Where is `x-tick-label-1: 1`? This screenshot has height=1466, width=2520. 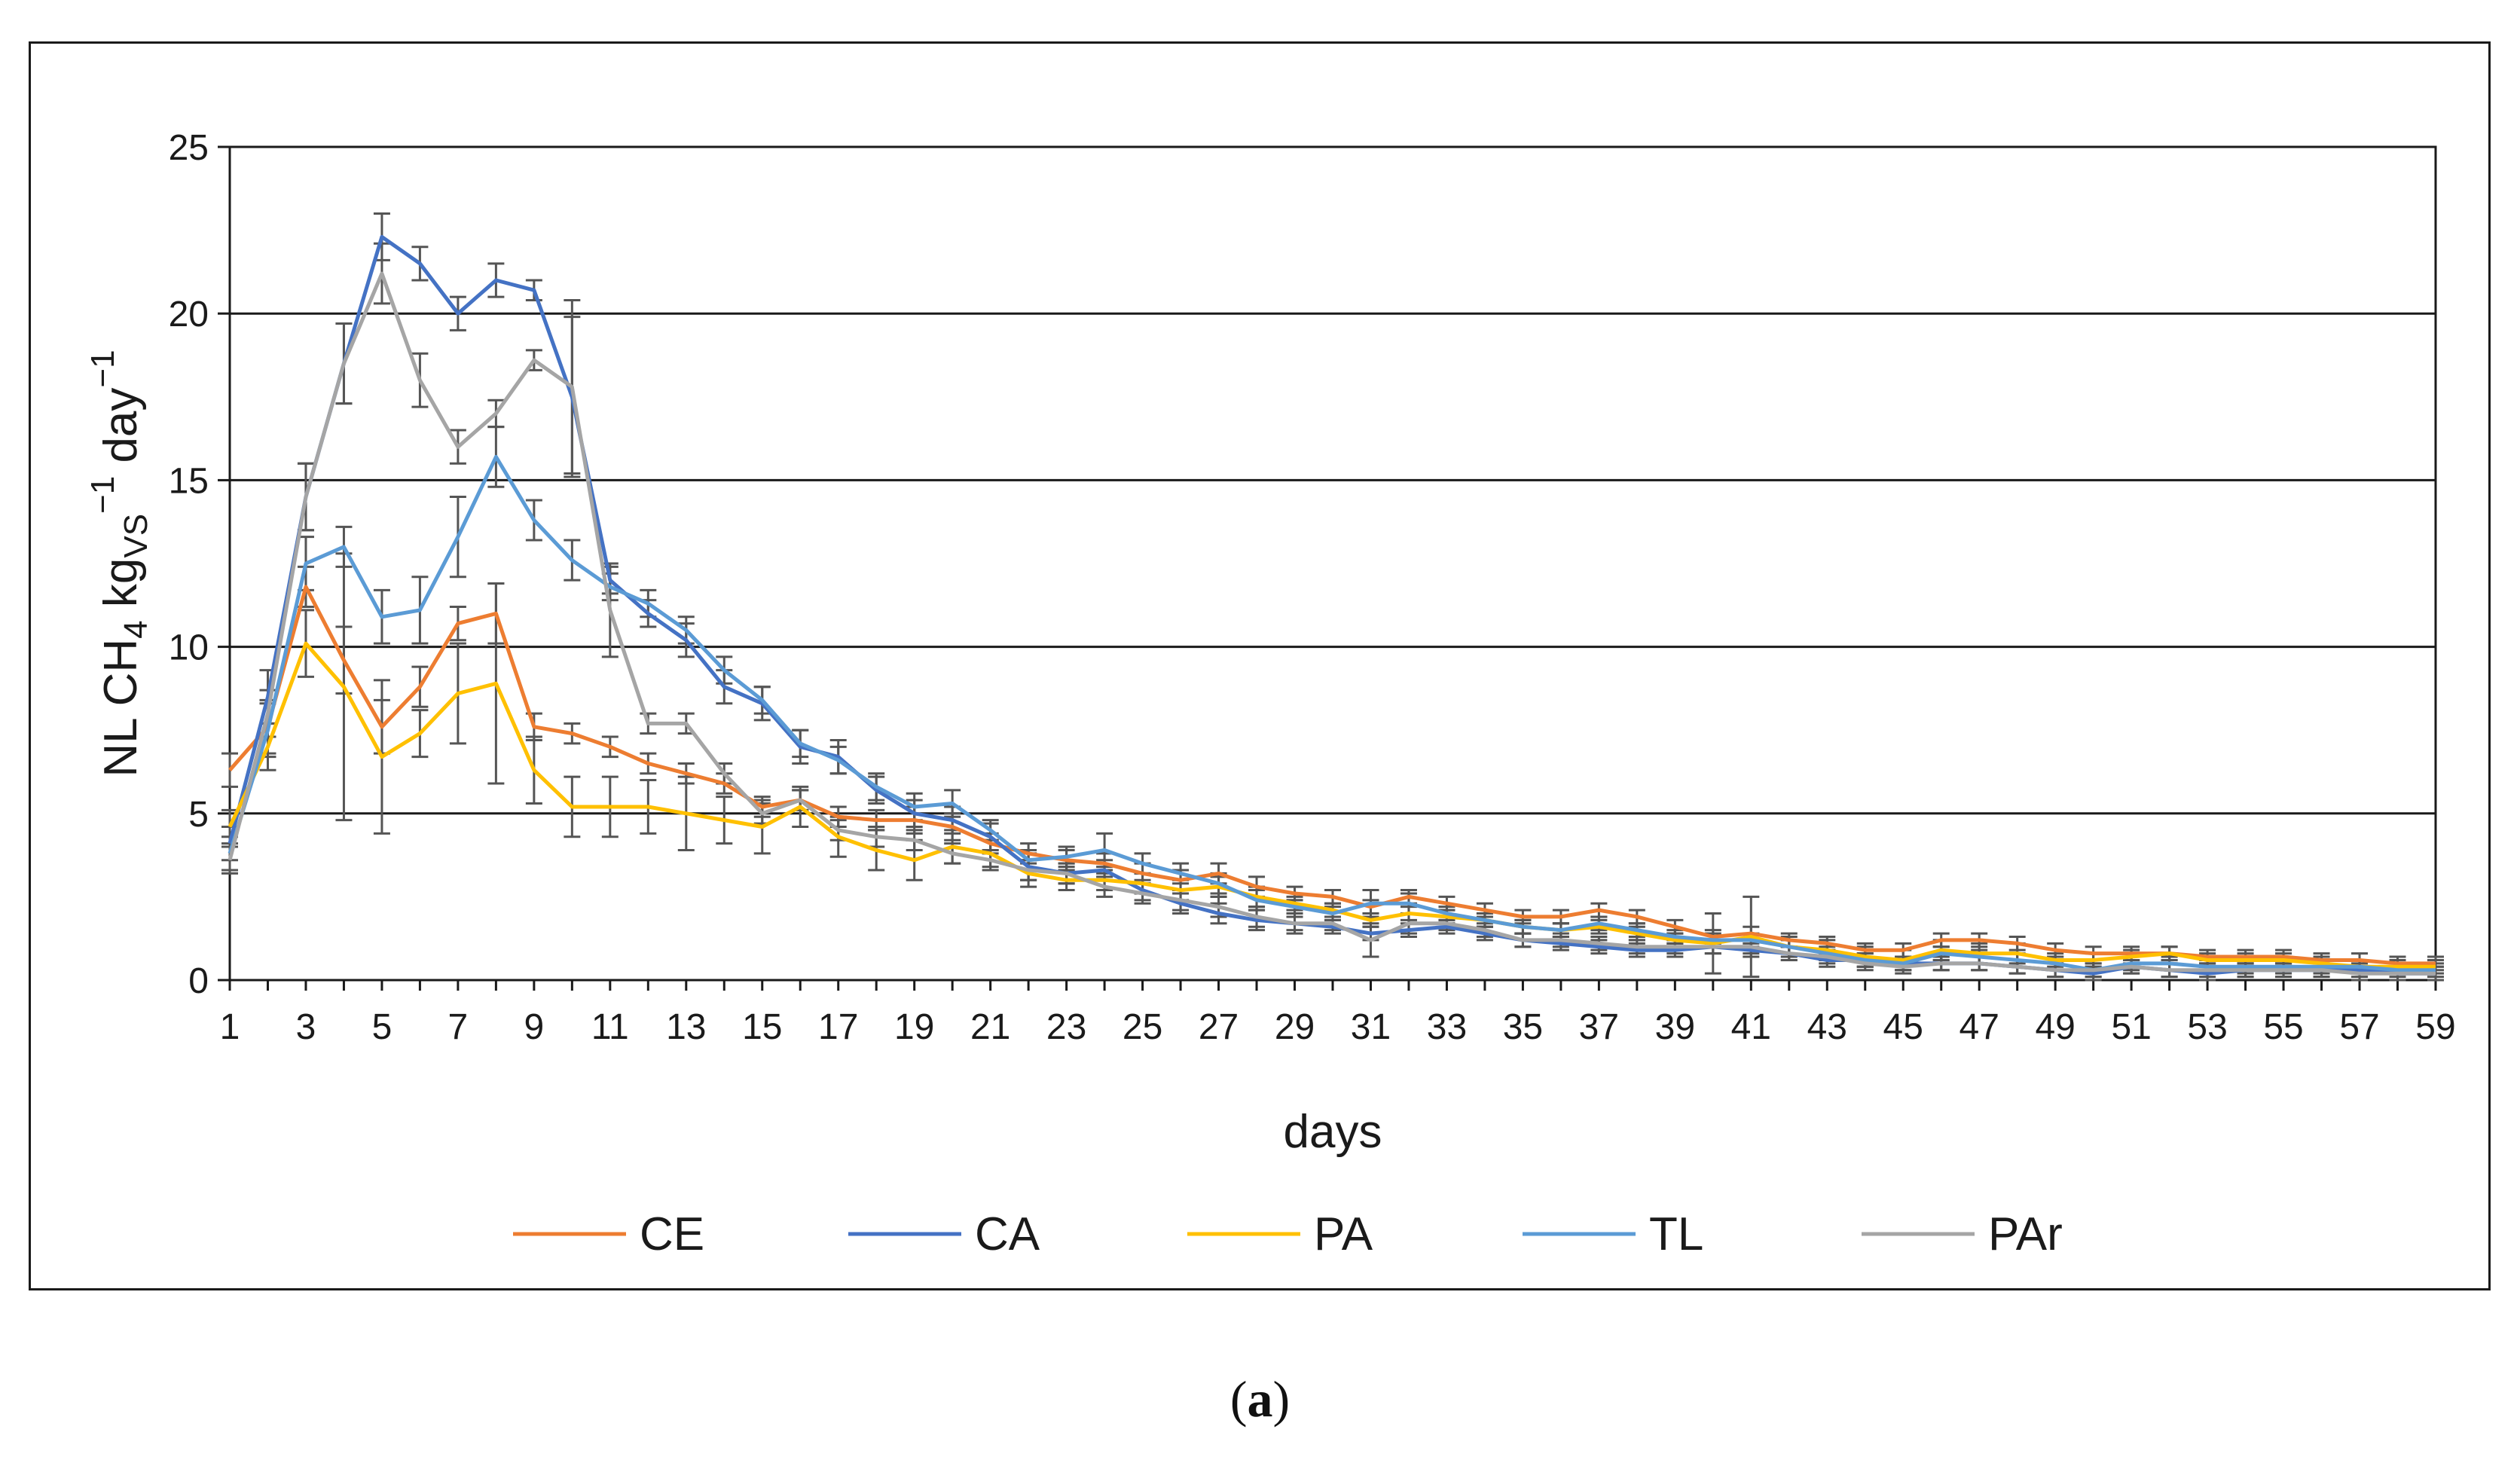
x-tick-label-1: 1 is located at coordinates (230, 1027).